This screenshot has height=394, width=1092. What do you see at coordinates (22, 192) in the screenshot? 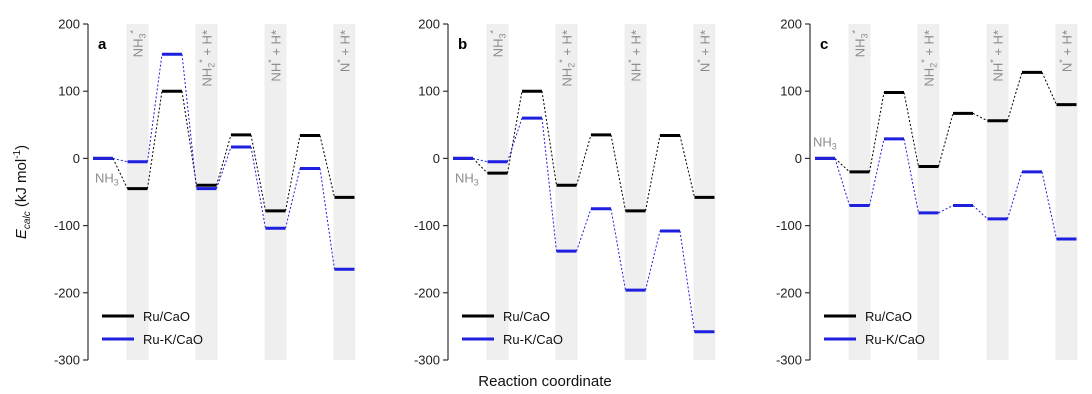
I see `y-axis-title: Ecalc (kJ mol-1)` at bounding box center [22, 192].